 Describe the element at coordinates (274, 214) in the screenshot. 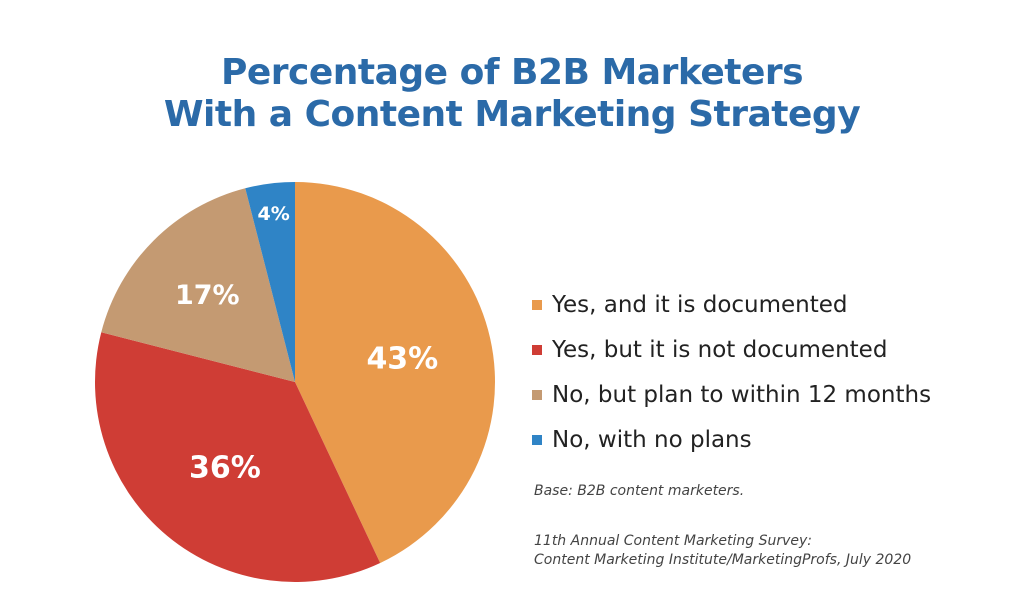

I see `pie-slice-label: 4%` at that location.